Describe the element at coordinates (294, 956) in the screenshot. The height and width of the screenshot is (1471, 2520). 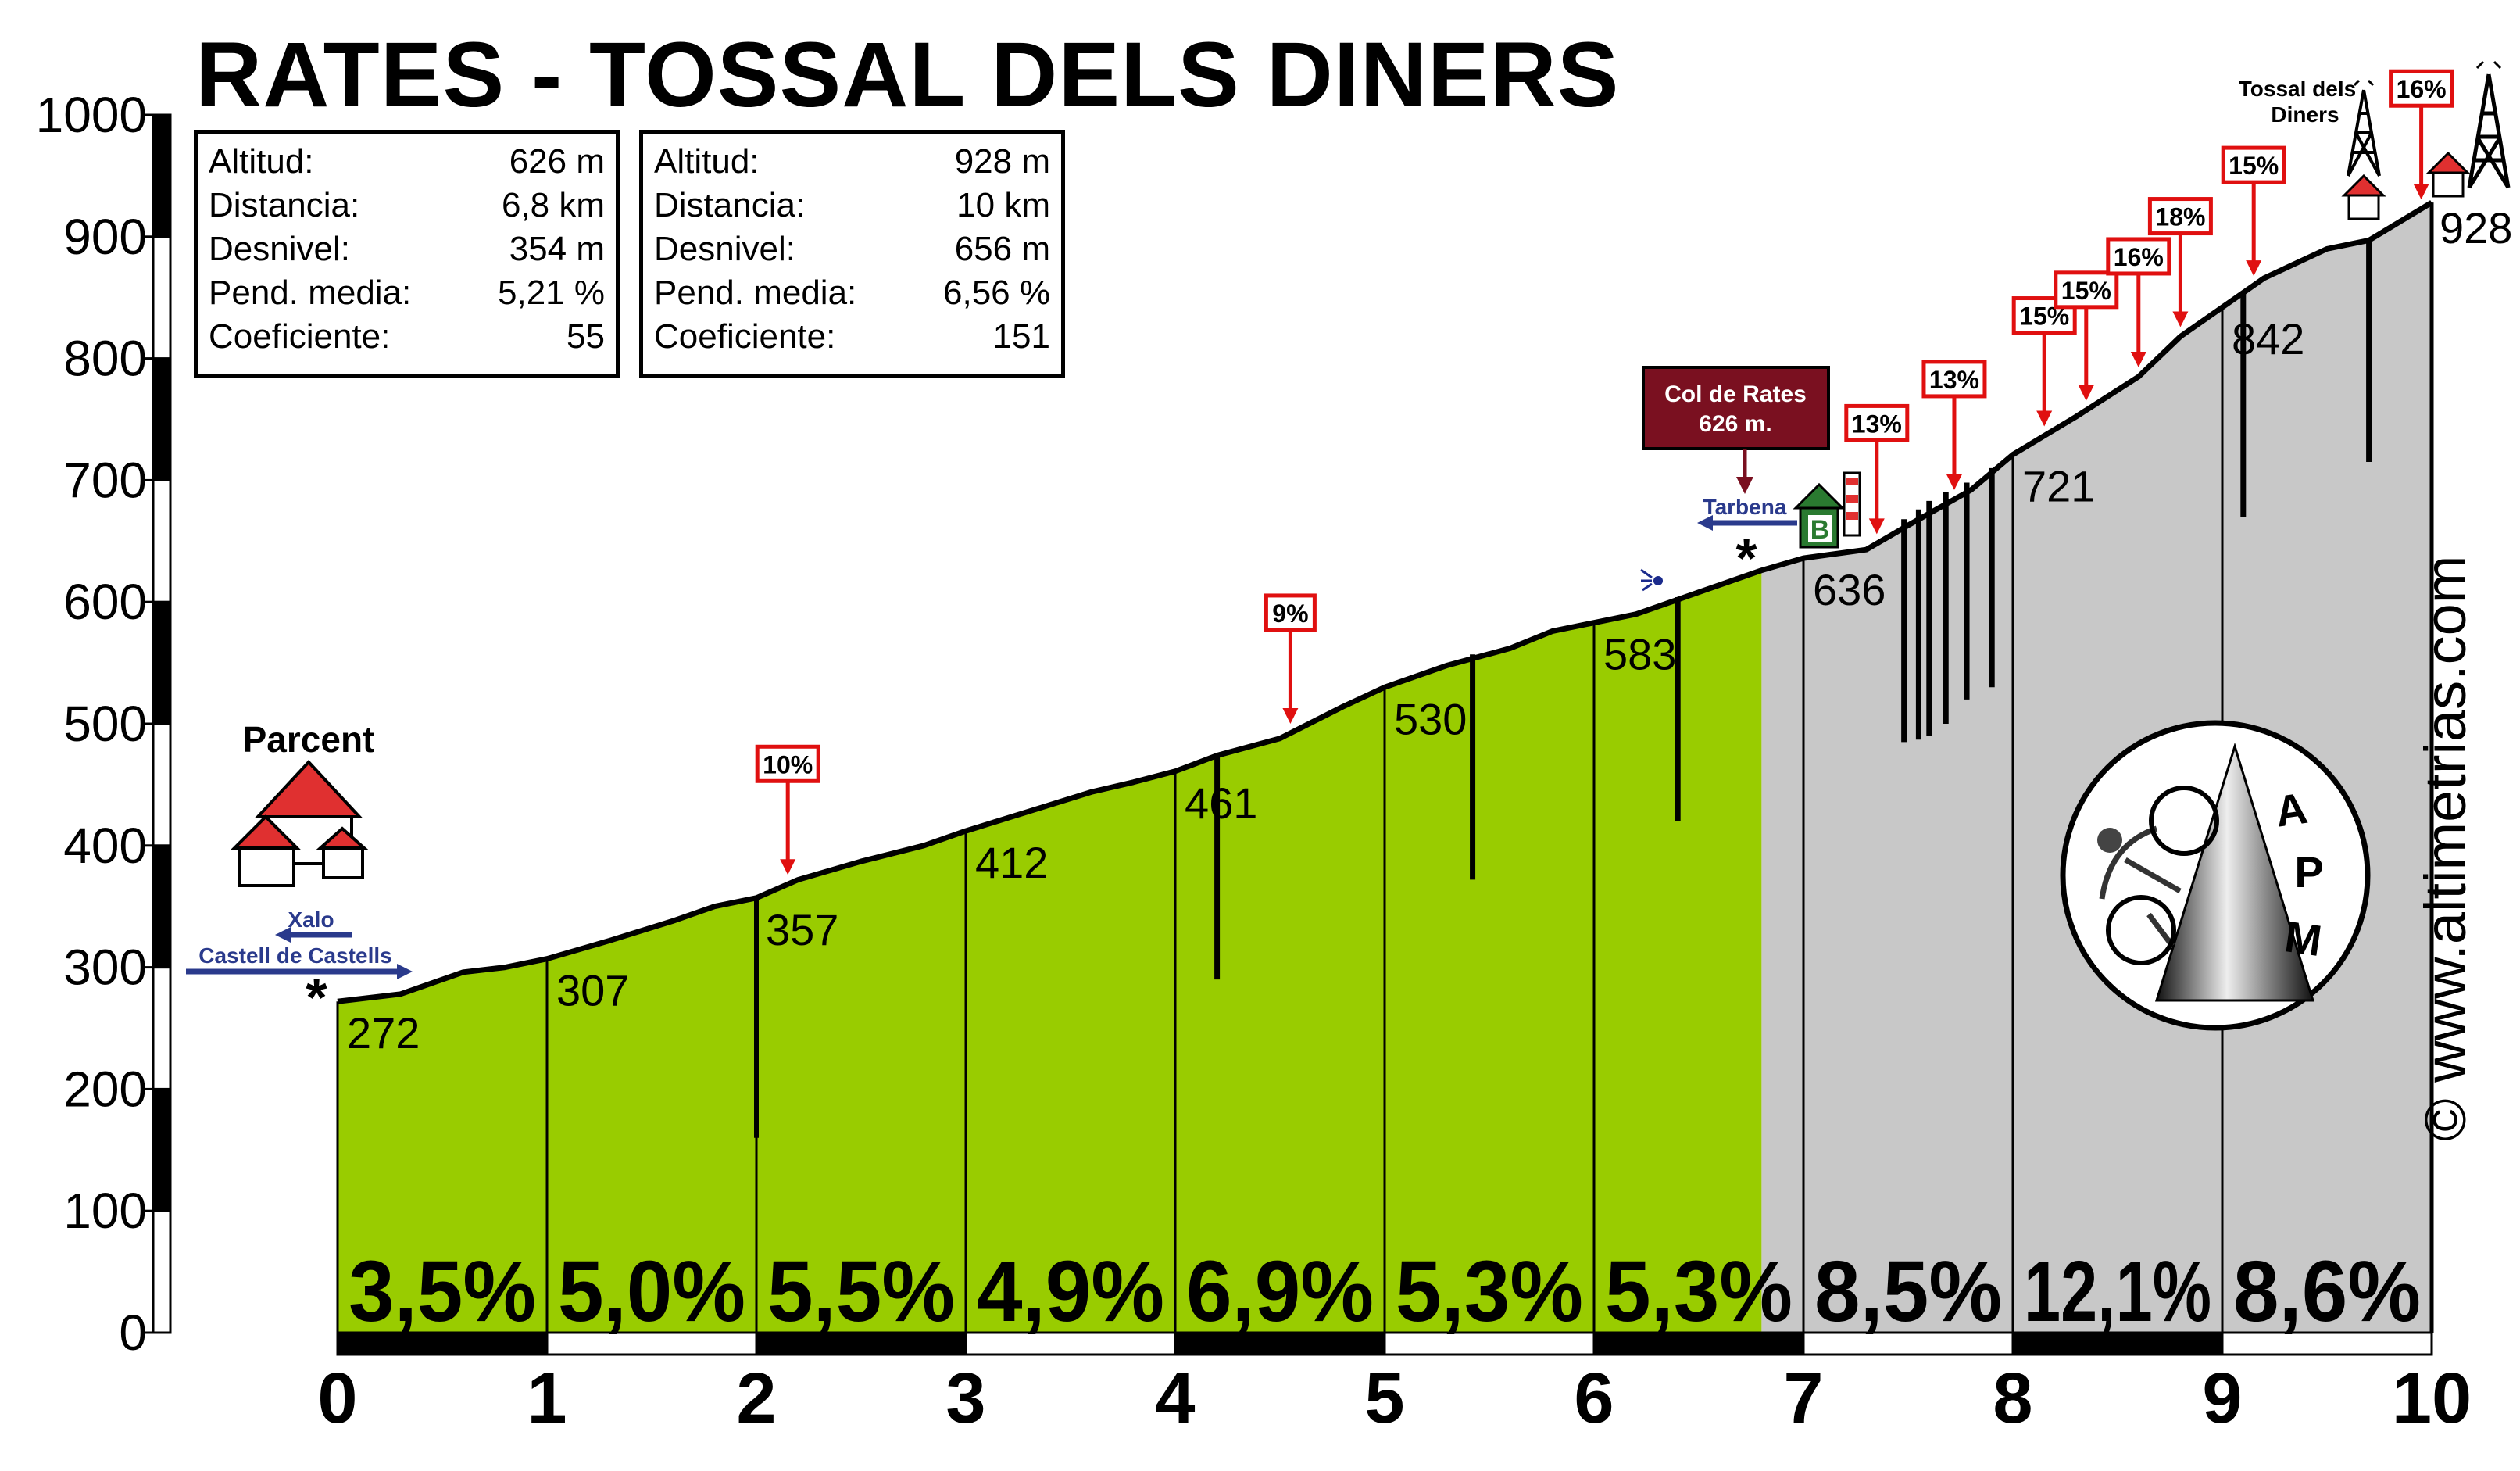
I see `castell-label: Castell de Castells` at that location.